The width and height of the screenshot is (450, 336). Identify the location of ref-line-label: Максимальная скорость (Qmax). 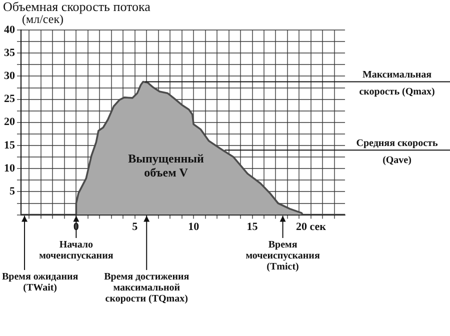
(397, 84).